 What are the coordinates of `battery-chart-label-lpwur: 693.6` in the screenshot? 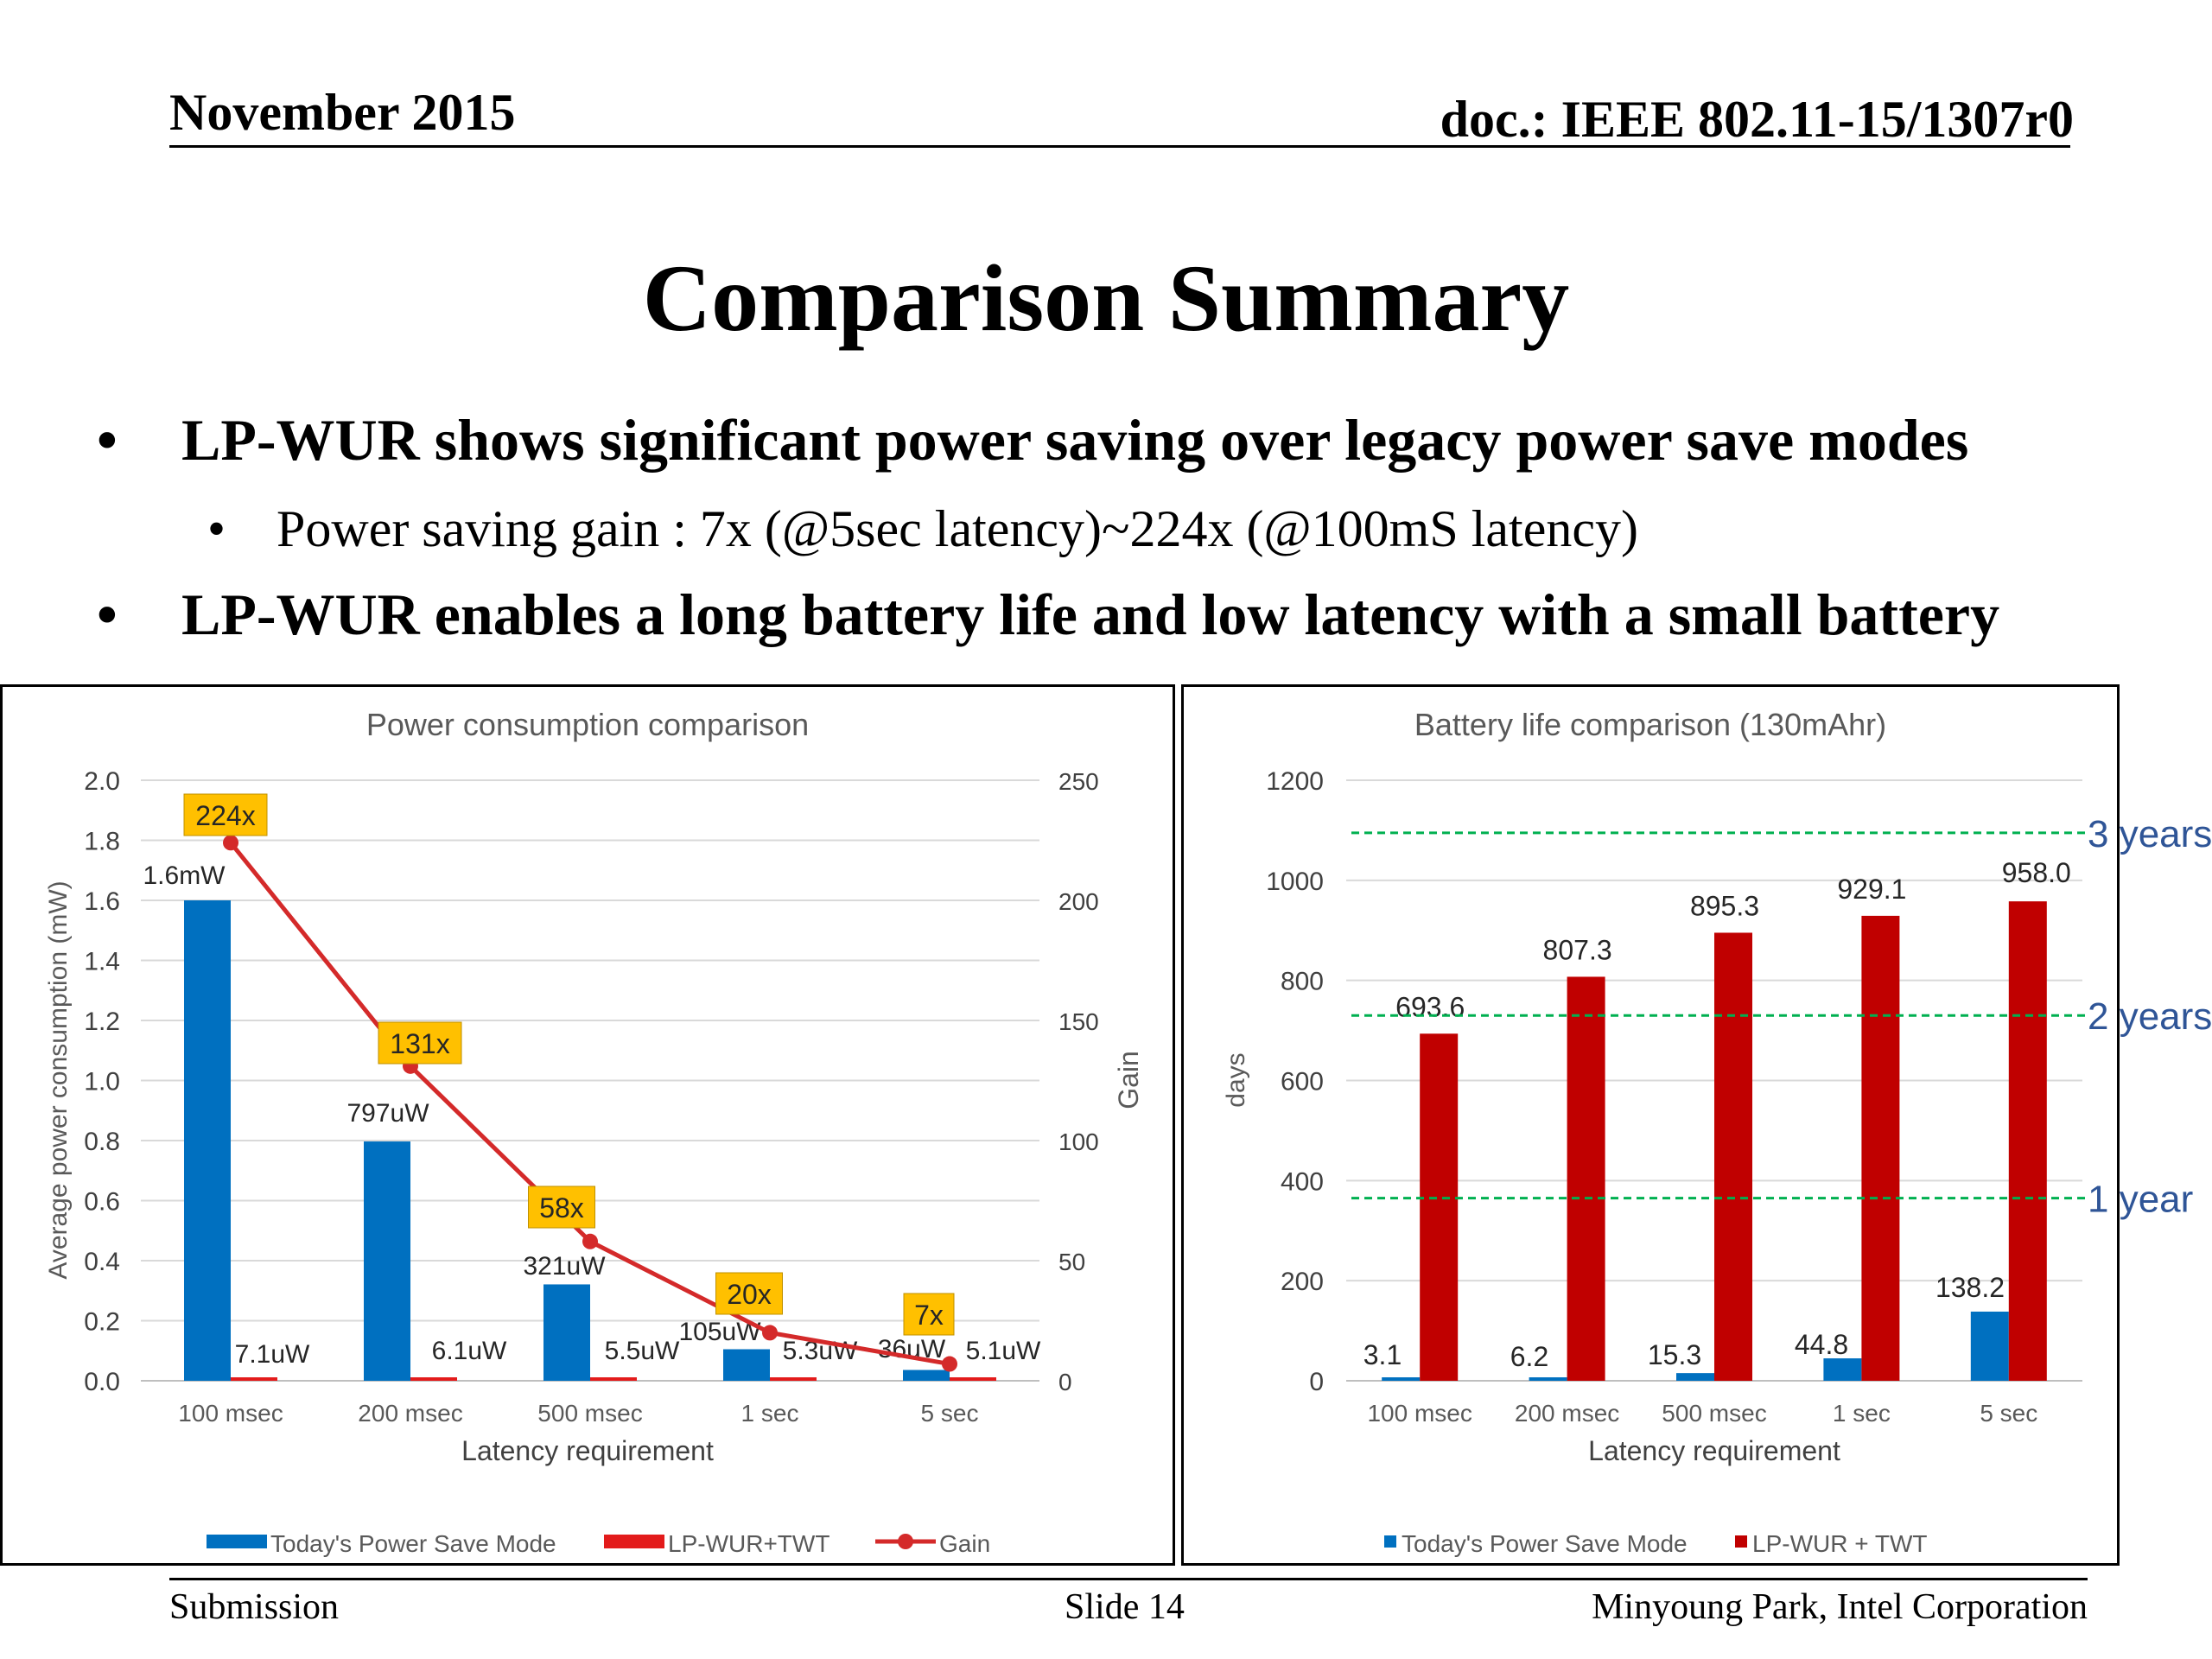 It's located at (1430, 1006).